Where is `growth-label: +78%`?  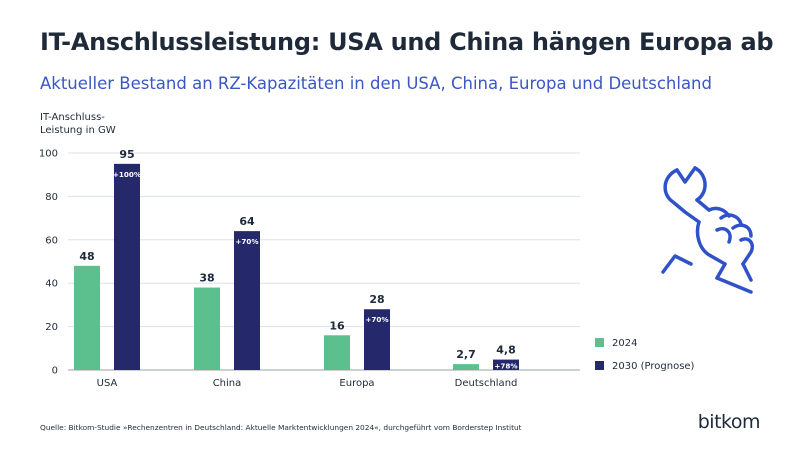
growth-label: +78% is located at coordinates (505, 366).